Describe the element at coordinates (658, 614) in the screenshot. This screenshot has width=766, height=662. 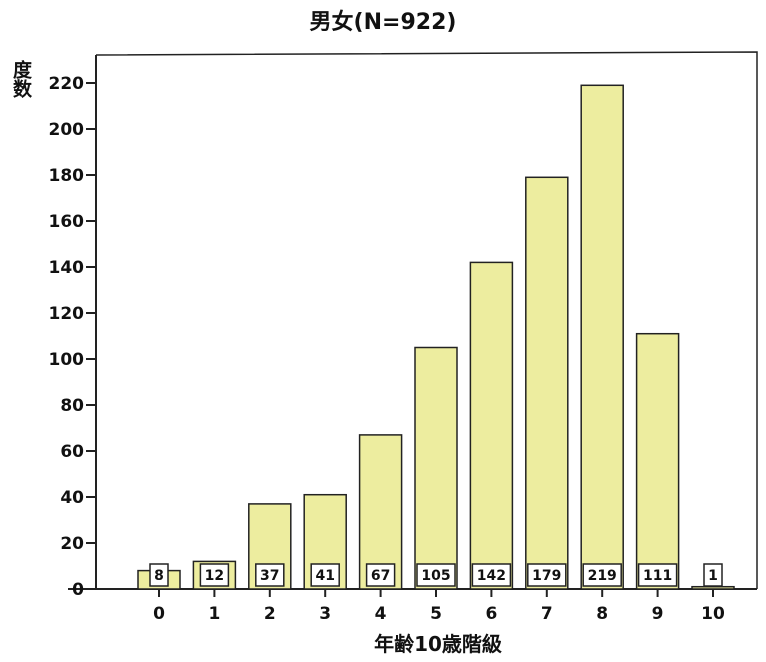
I see `x-tick-label: 9` at that location.